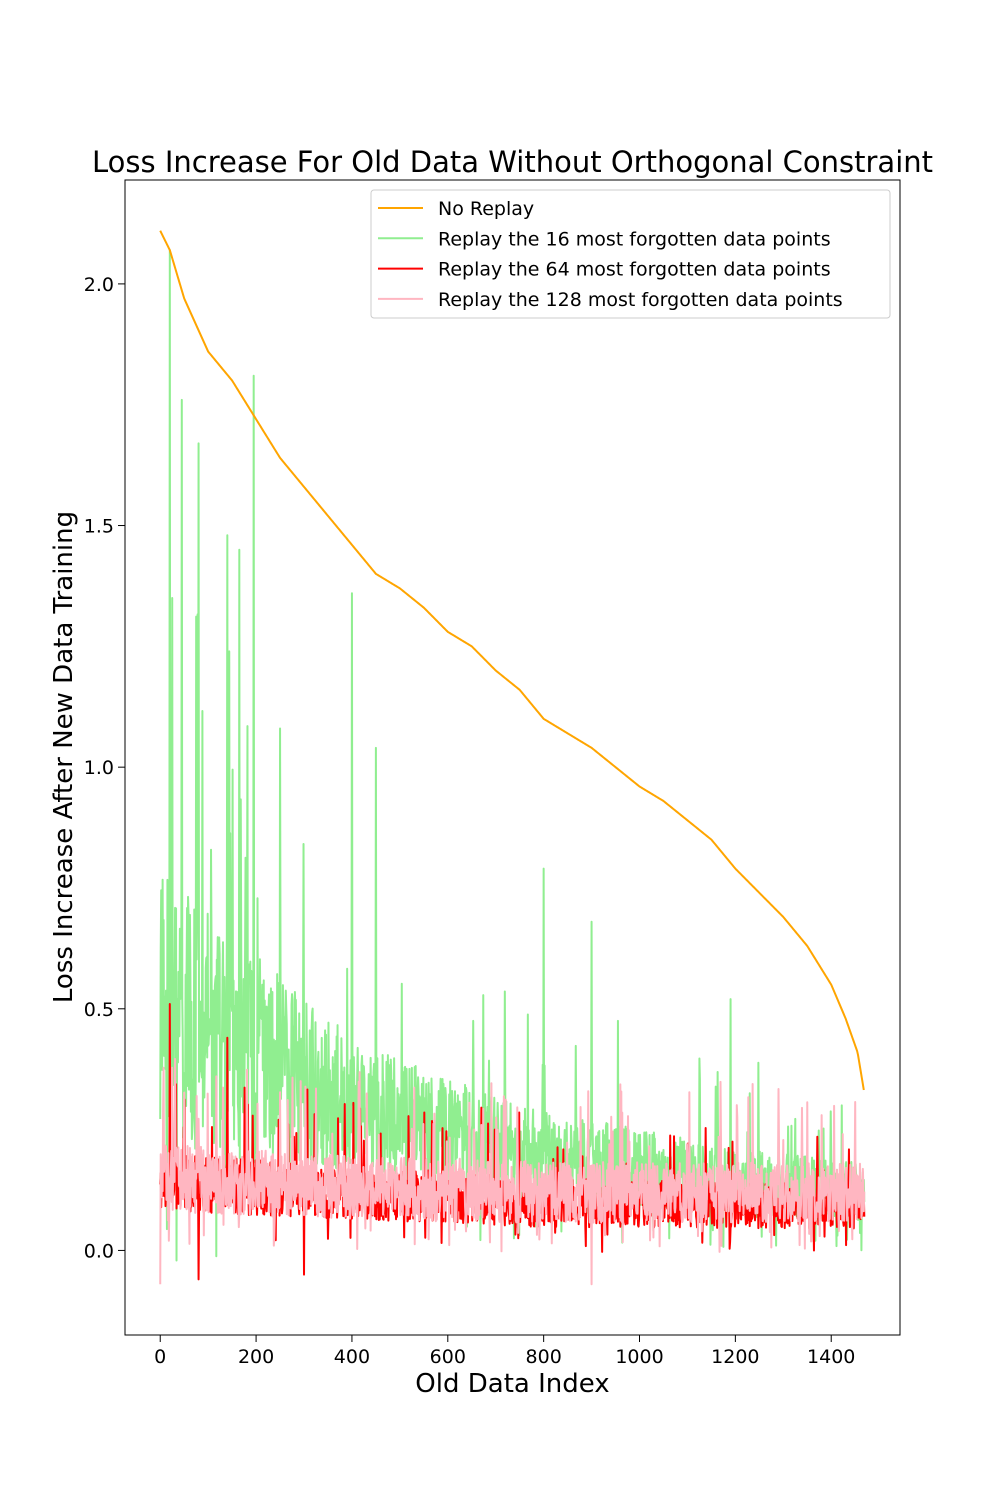 Image resolution: width=1000 pixels, height=1500 pixels. What do you see at coordinates (99, 285) in the screenshot?
I see `y-tick-label: 2.0` at bounding box center [99, 285].